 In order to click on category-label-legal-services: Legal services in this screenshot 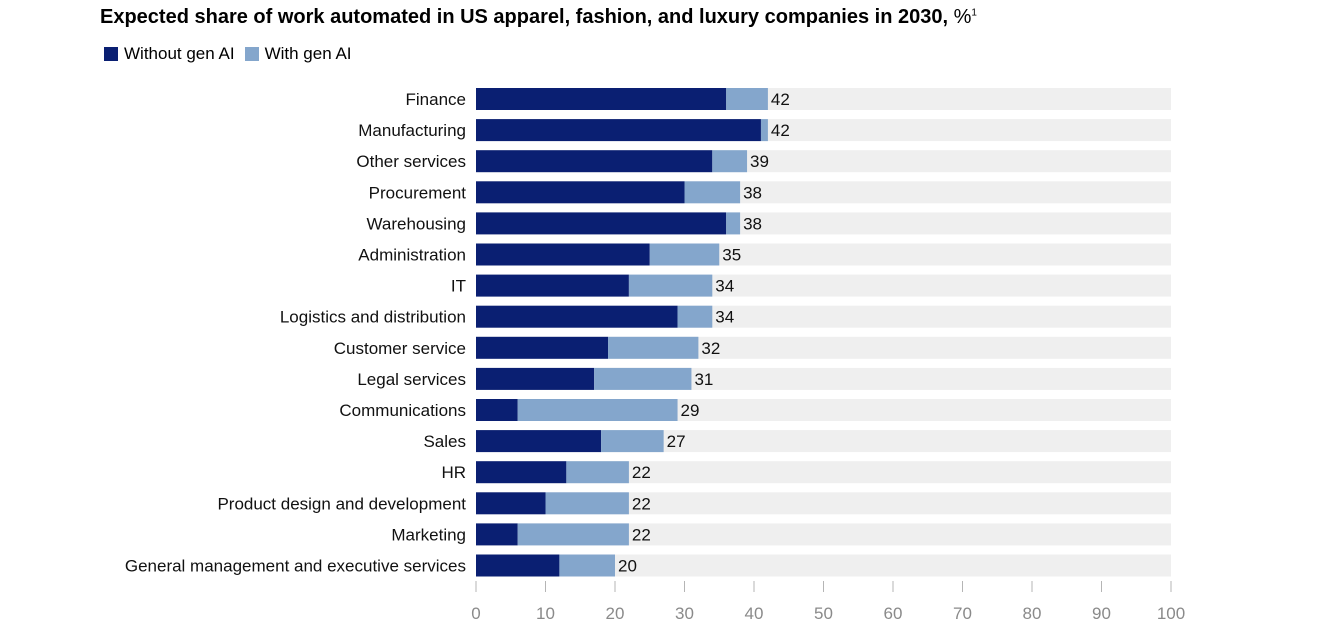, I will do `click(411, 379)`.